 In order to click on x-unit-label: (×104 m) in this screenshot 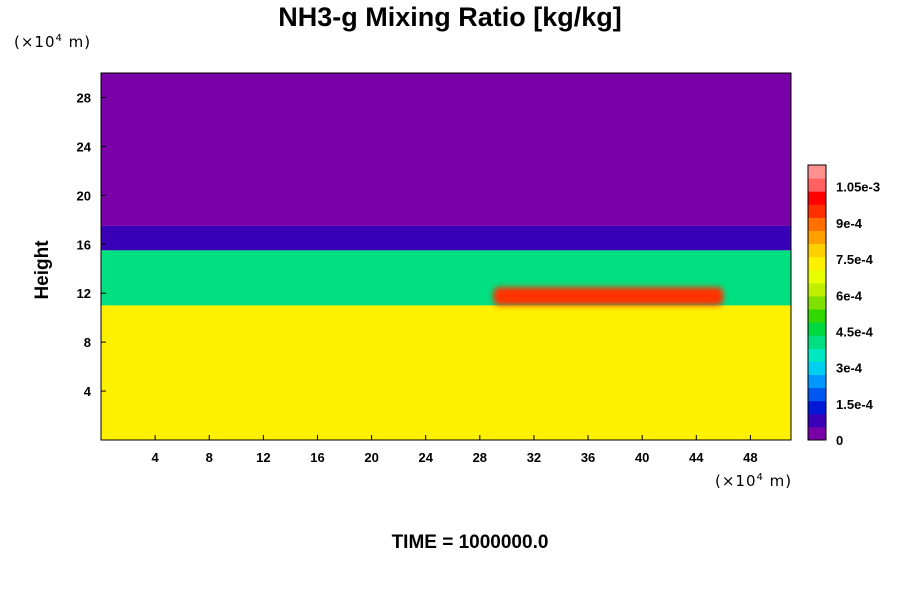, I will do `click(754, 481)`.